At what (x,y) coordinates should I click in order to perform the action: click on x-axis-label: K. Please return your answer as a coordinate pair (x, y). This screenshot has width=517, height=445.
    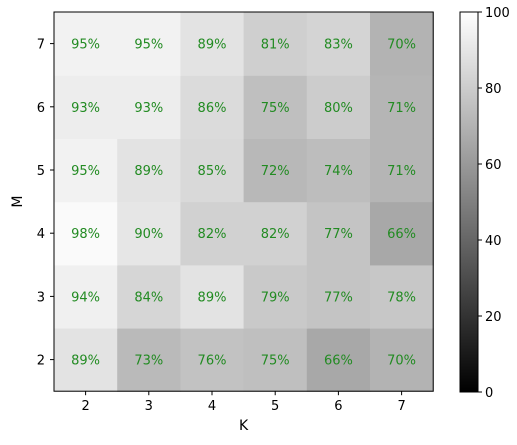
    Looking at the image, I should click on (244, 426).